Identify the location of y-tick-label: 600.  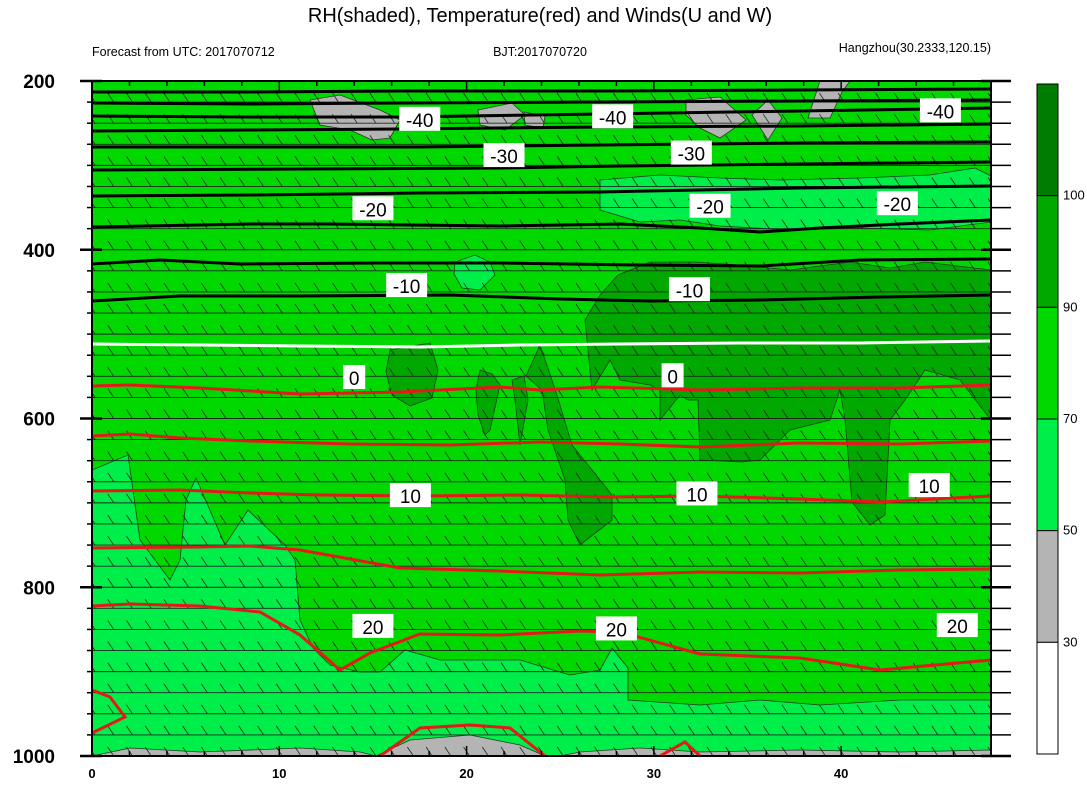
(39, 420).